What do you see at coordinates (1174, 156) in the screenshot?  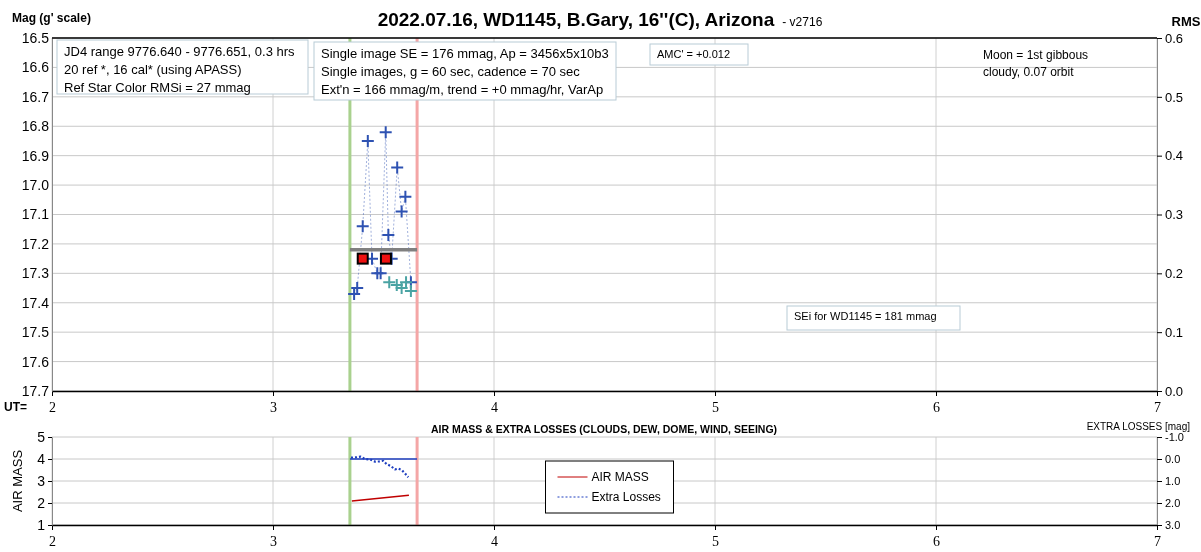 I see `y2-tick-label: 0.4` at bounding box center [1174, 156].